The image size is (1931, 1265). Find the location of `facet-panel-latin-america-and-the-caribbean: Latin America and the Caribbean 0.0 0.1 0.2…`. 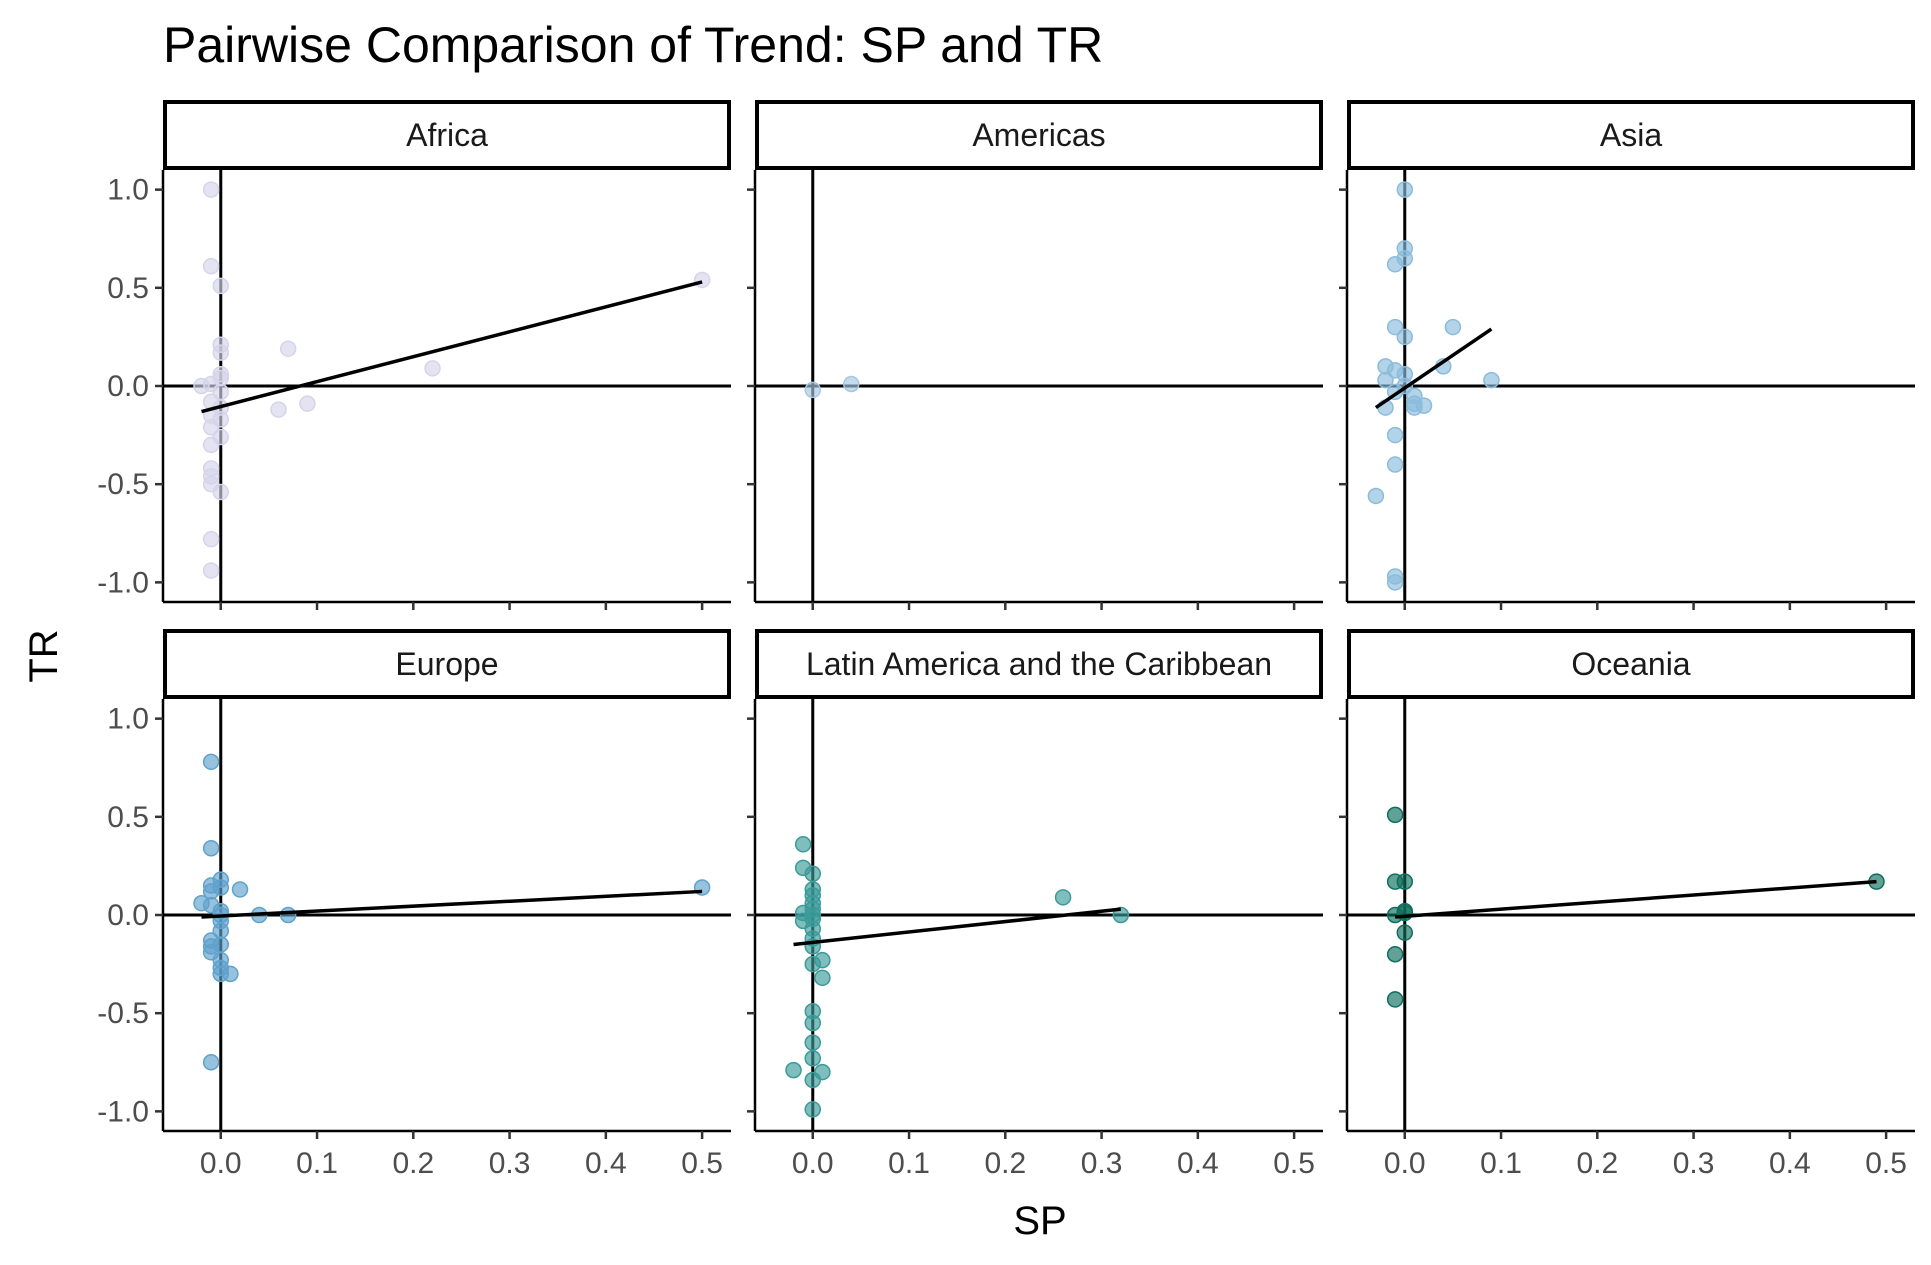

facet-panel-latin-america-and-the-caribbean: Latin America and the Caribbean 0.0 0.1 0.2… is located at coordinates (1035, 904).